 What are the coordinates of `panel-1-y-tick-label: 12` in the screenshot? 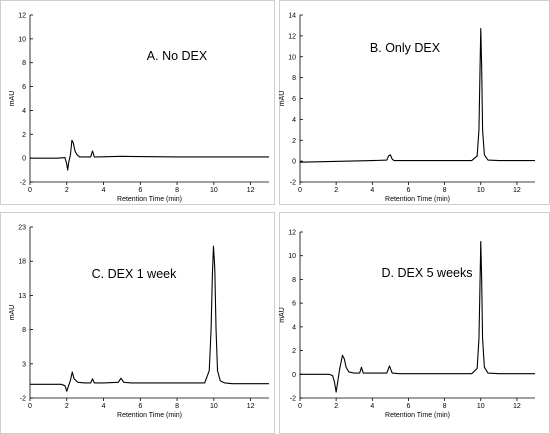 It's located at (22, 16).